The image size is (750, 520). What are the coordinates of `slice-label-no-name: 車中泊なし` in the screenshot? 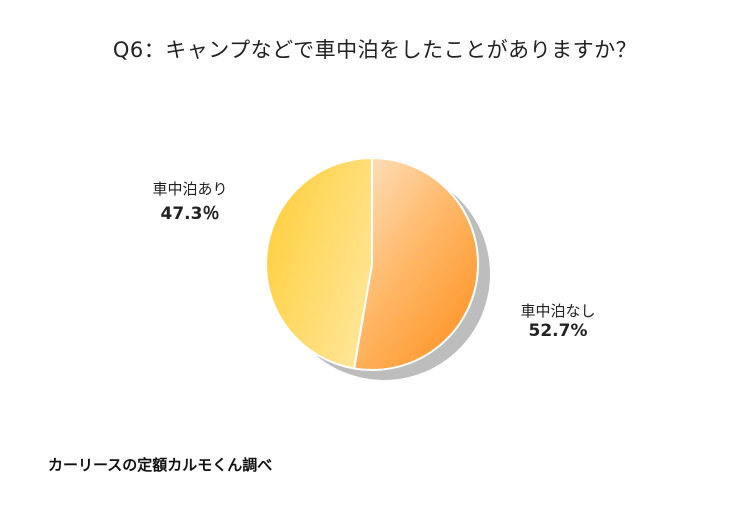 It's located at (558, 311).